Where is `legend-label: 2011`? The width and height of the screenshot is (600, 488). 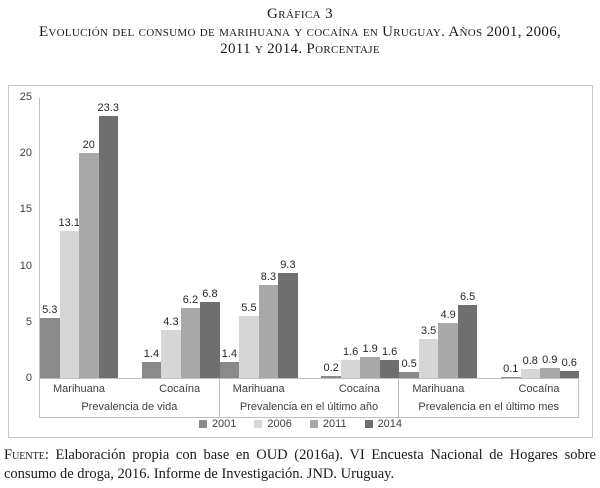 legend-label: 2011 is located at coordinates (334, 424).